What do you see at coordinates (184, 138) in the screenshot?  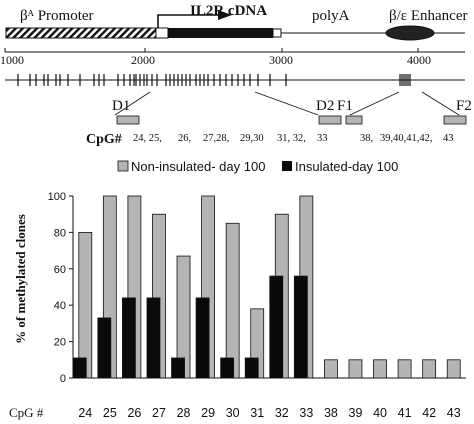 I see `cpg-group-26: 26,` at bounding box center [184, 138].